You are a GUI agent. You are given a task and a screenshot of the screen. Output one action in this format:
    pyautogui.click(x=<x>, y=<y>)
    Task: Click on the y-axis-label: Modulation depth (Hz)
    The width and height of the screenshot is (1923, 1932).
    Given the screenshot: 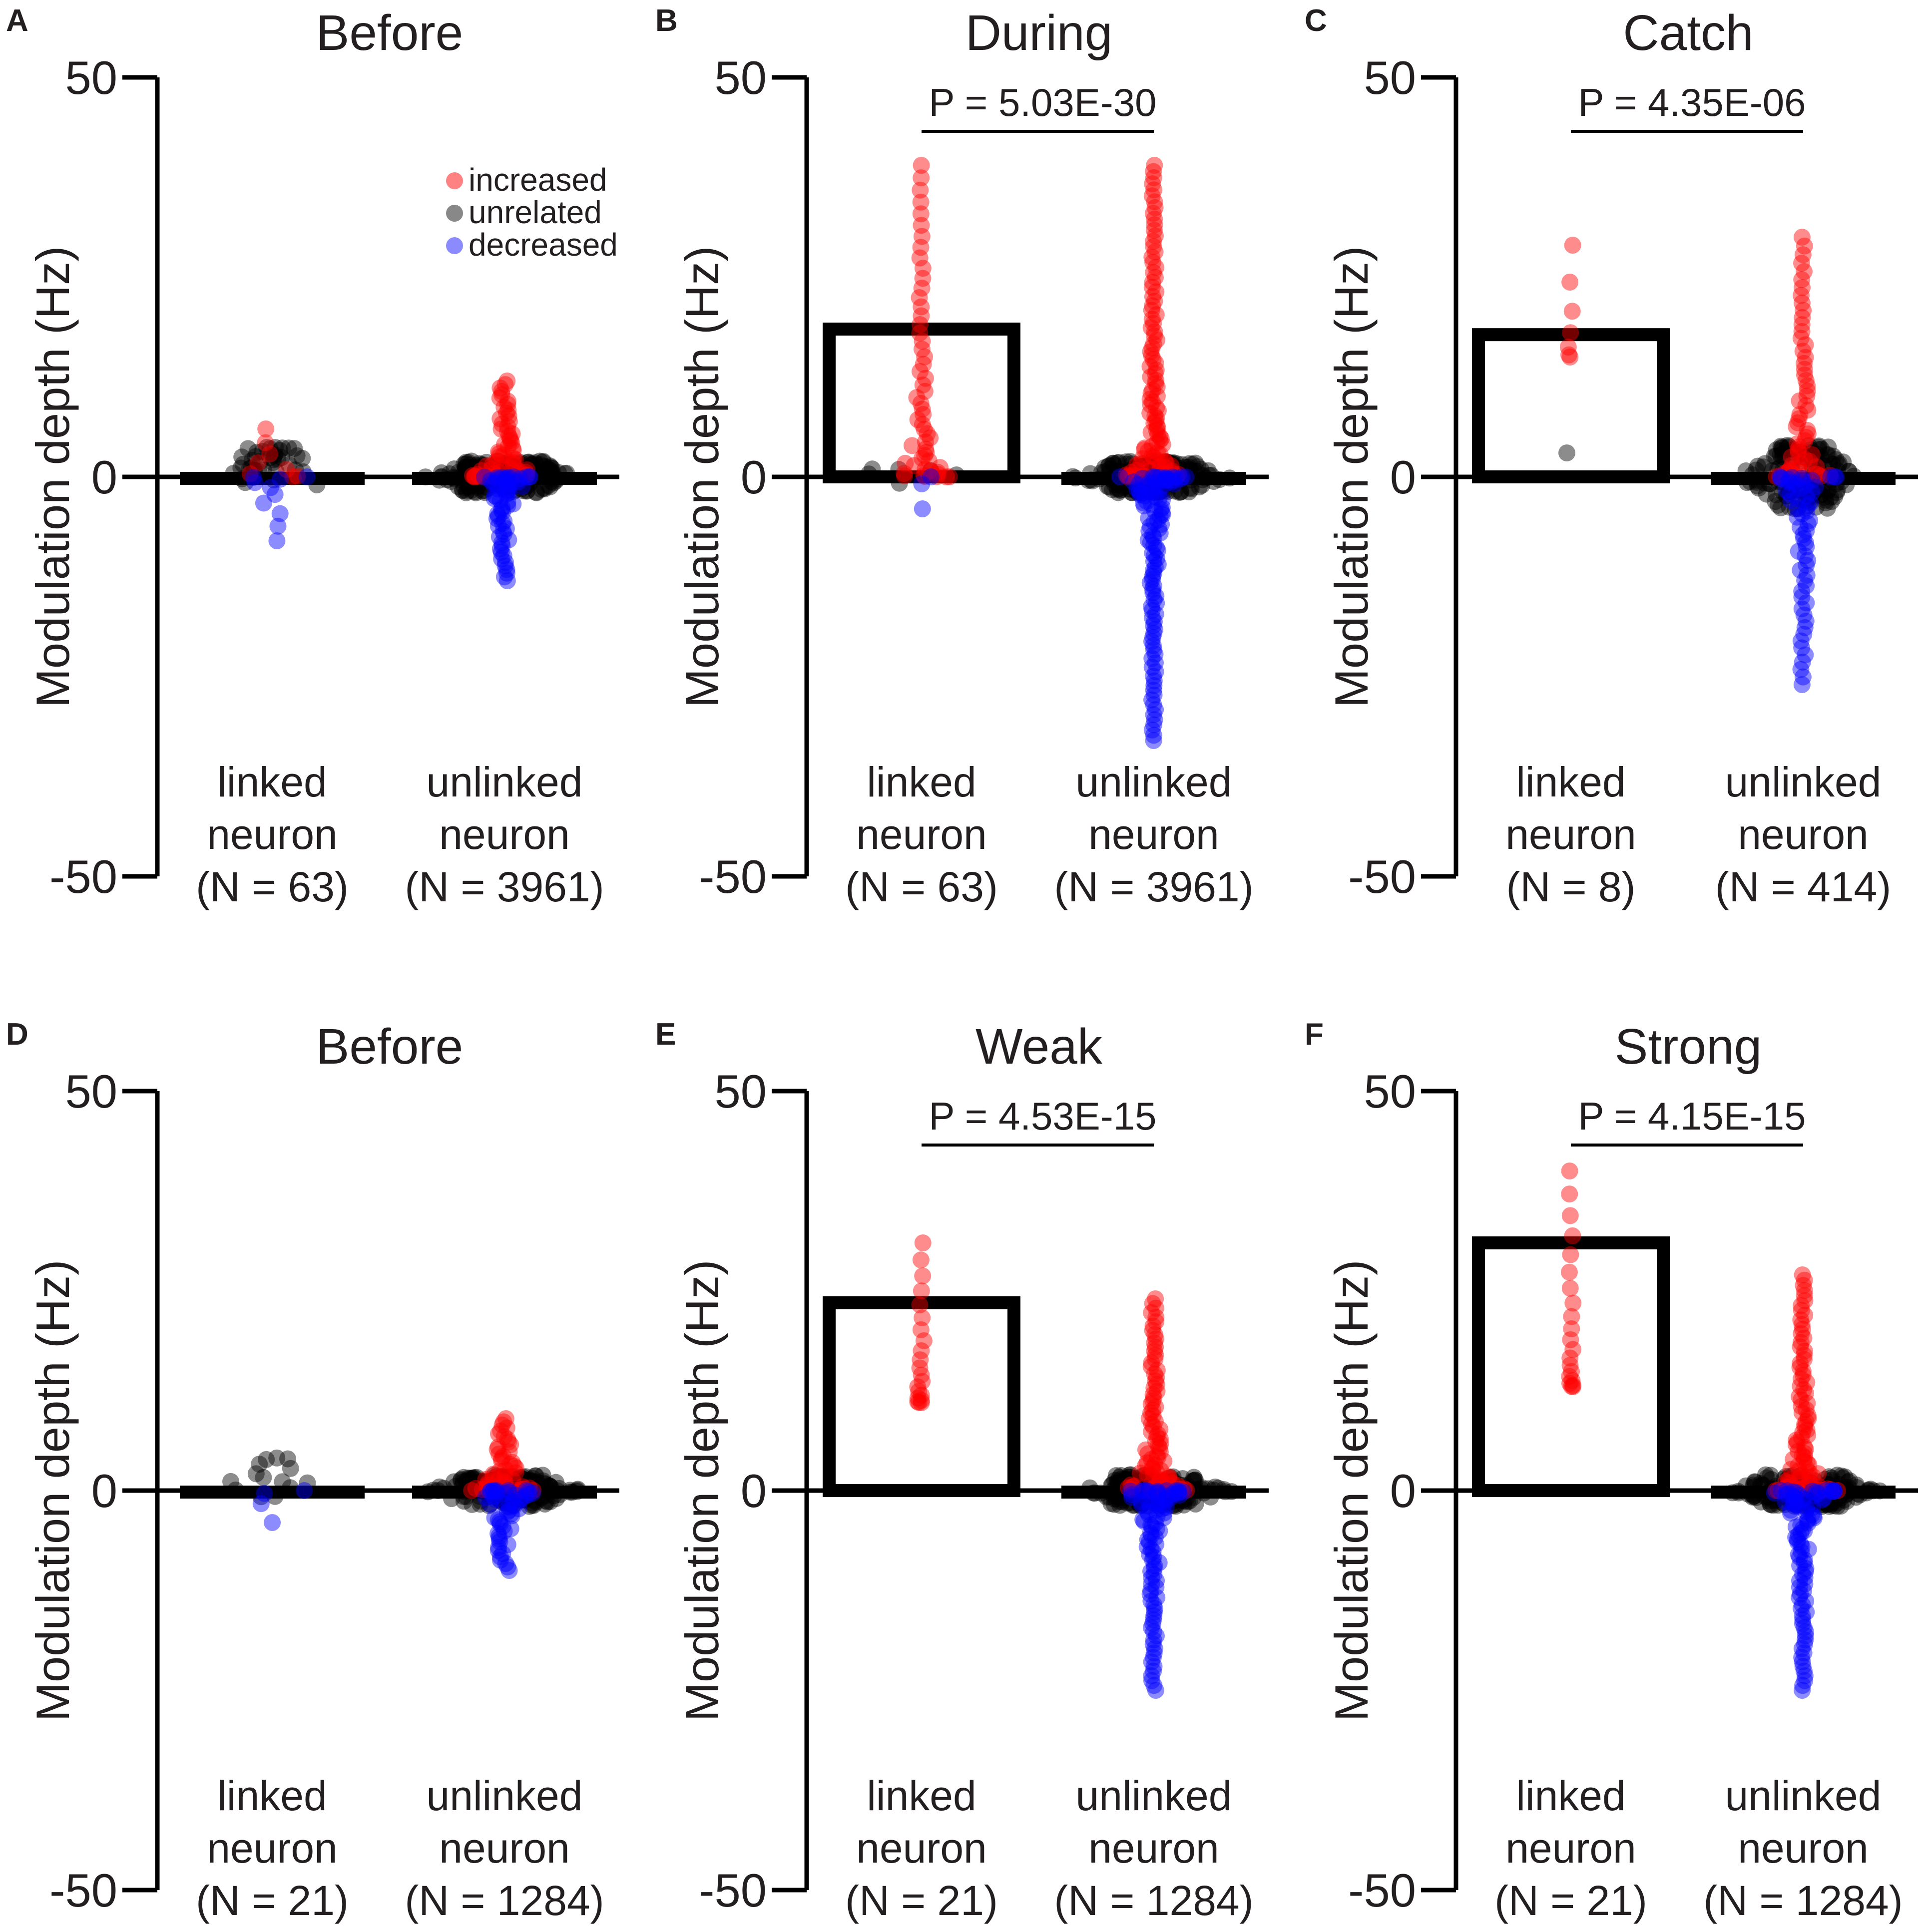 What is the action you would take?
    pyautogui.click(x=702, y=1491)
    